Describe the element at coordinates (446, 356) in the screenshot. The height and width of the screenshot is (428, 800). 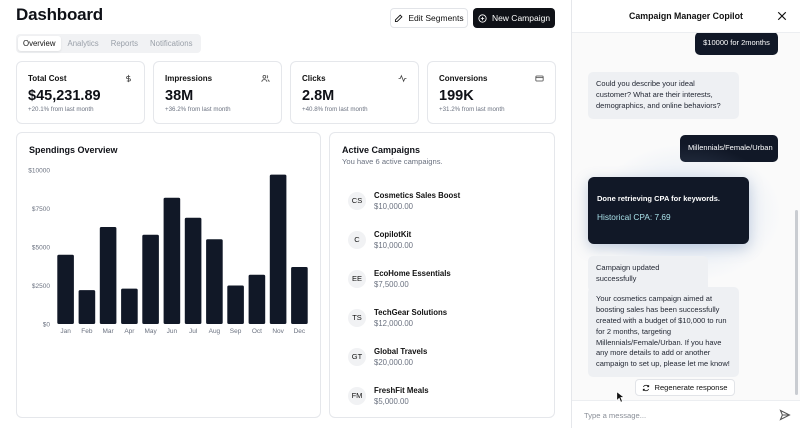
I see `campaign-item: GT Global Travels $20,000.00` at that location.